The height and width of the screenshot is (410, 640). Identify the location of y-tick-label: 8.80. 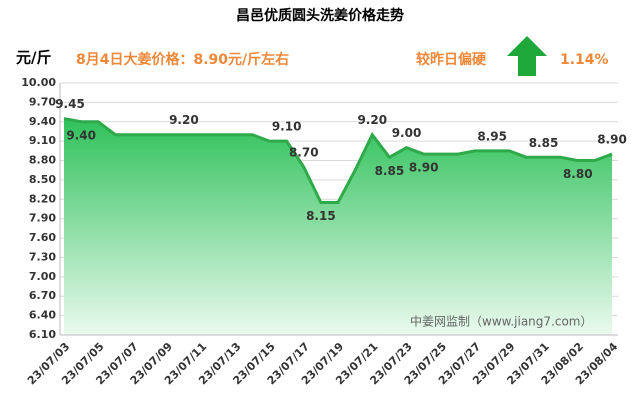
(42, 160).